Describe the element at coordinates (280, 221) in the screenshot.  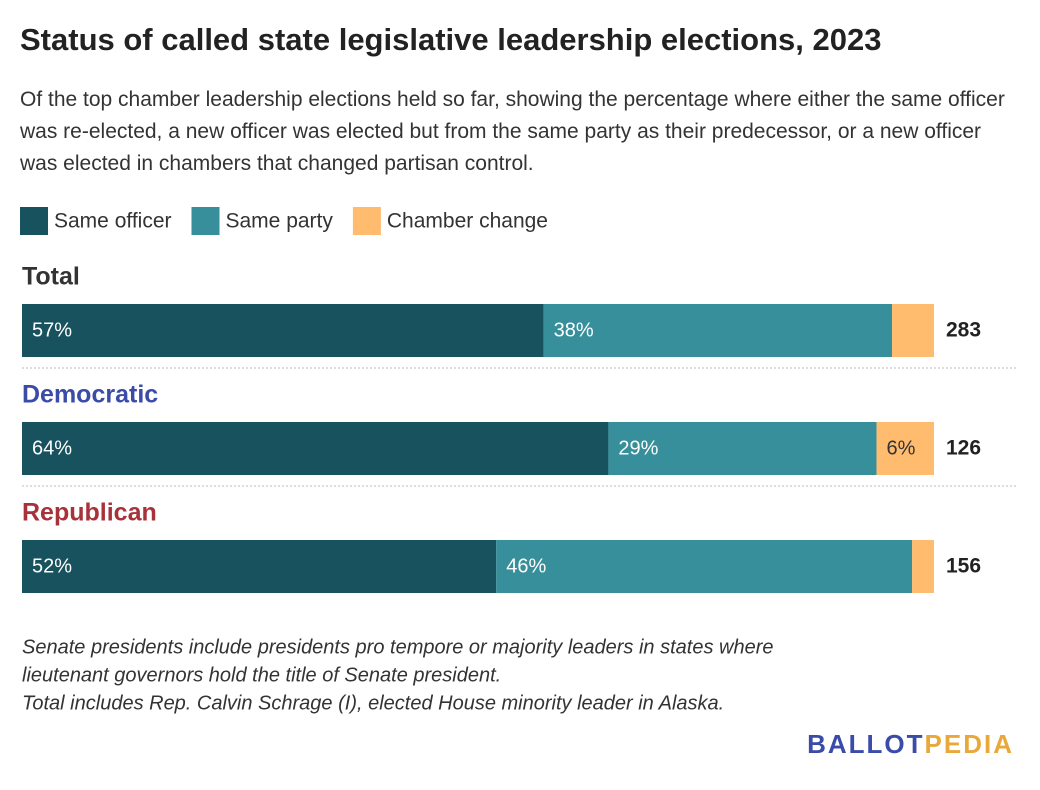
I see `legend-label: Same party` at that location.